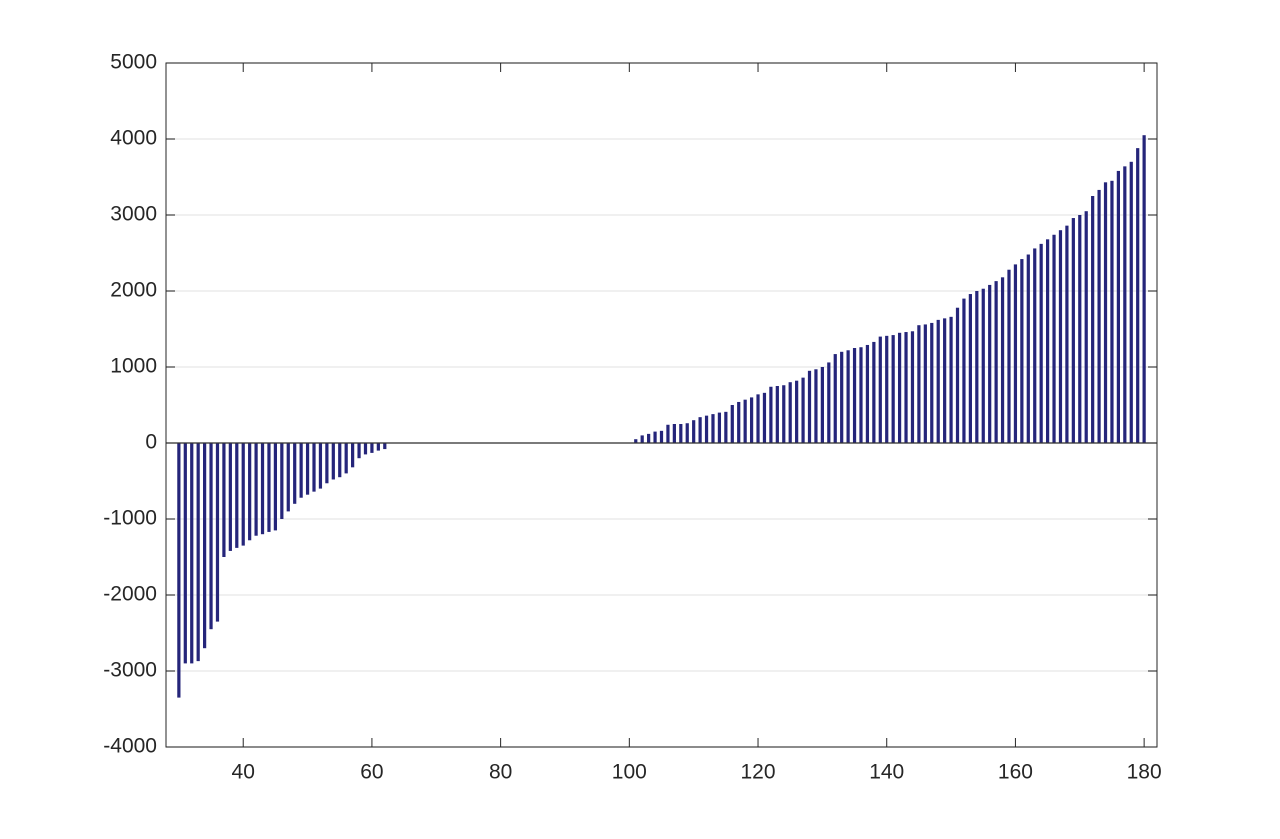 The image size is (1280, 839). Describe the element at coordinates (629, 772) in the screenshot. I see `x-tick-label: 100` at that location.